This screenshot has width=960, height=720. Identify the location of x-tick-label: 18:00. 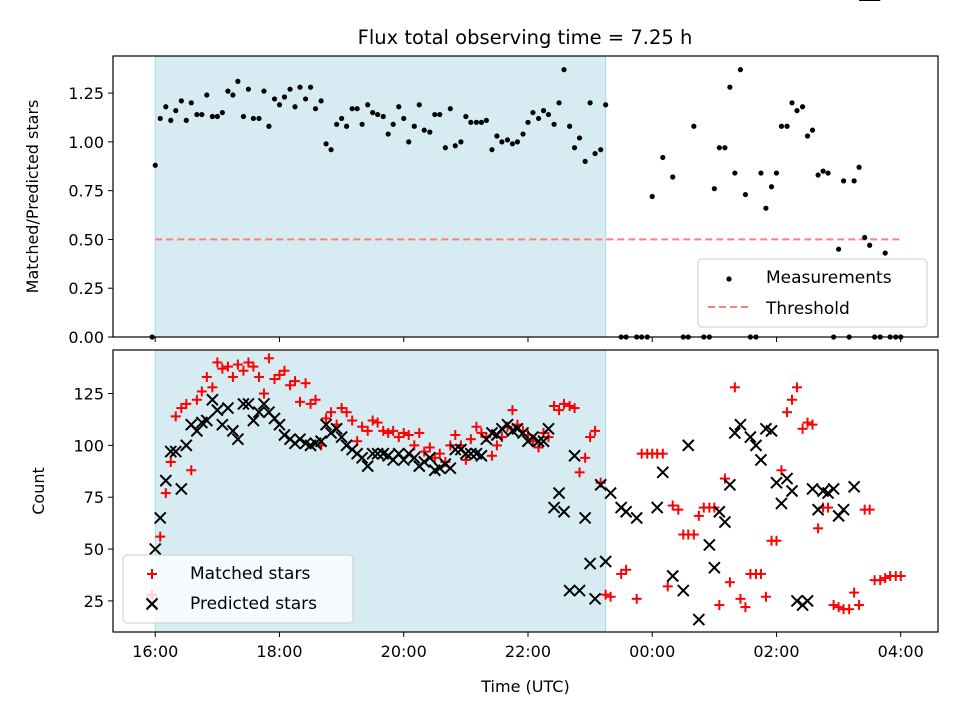
(279, 651).